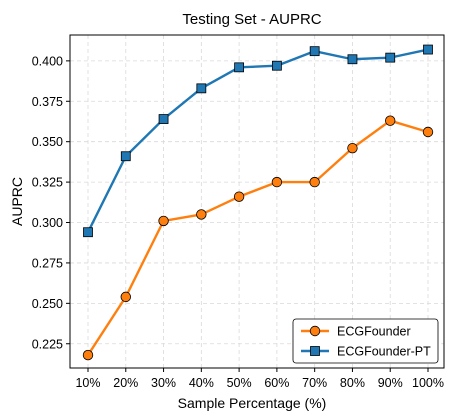 The image size is (458, 420). Describe the element at coordinates (47, 61) in the screenshot. I see `y-tick-label: 0.400` at that location.